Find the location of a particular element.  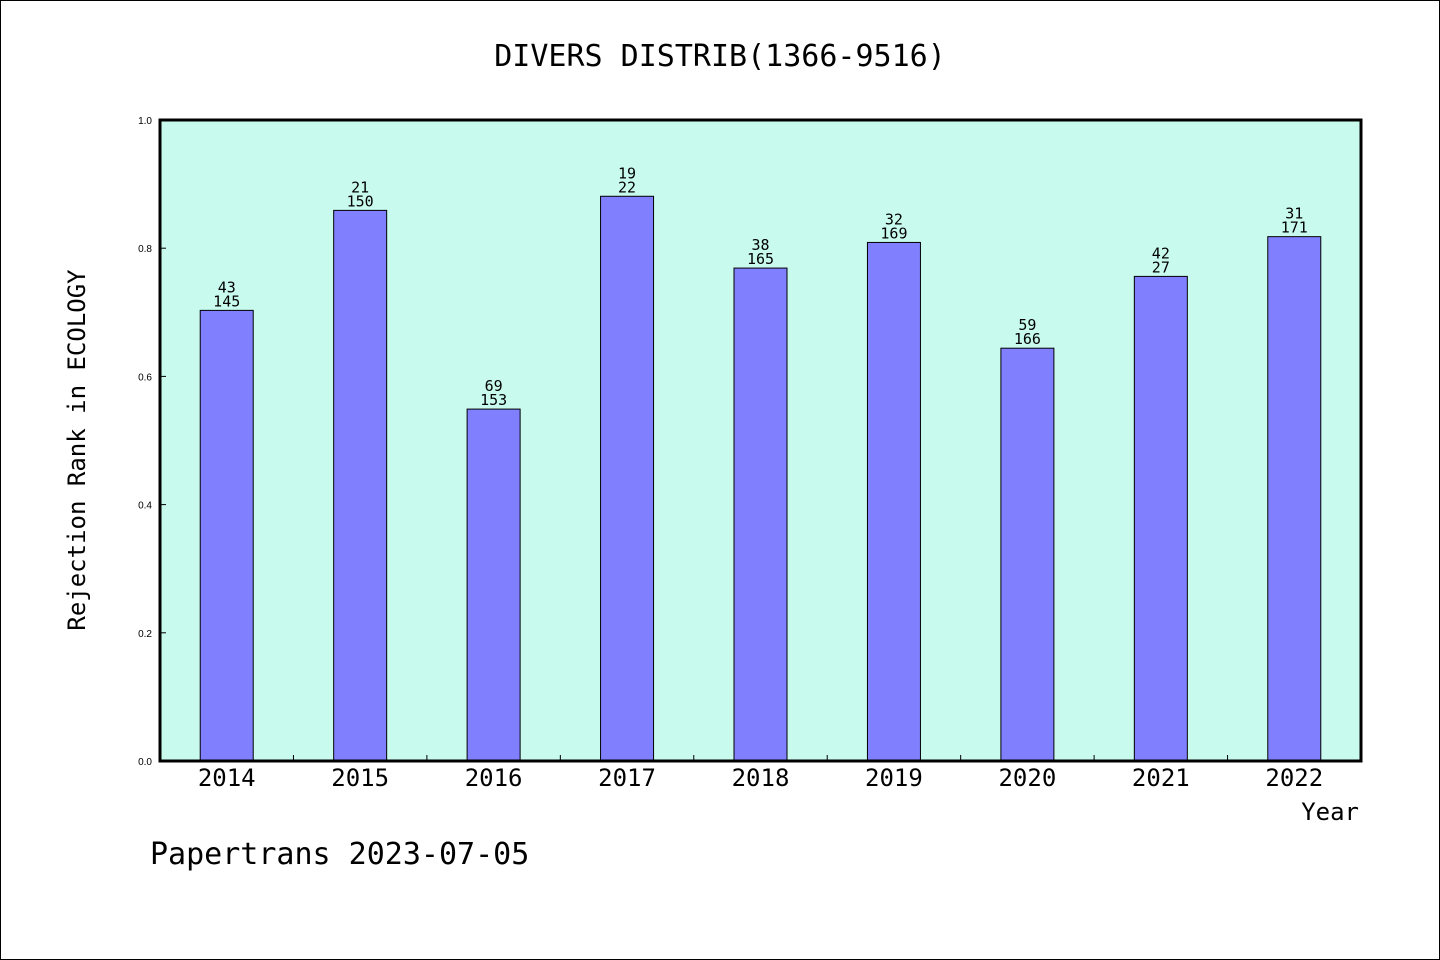

bar-label-bottom: 171 is located at coordinates (1294, 228).